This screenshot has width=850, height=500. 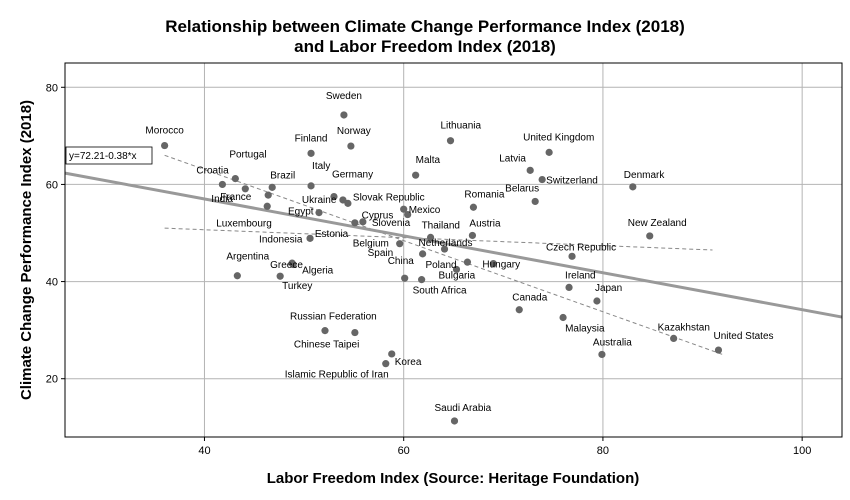 I want to click on fit-equation-box: y=72.21-0.38*x, so click(x=109, y=155).